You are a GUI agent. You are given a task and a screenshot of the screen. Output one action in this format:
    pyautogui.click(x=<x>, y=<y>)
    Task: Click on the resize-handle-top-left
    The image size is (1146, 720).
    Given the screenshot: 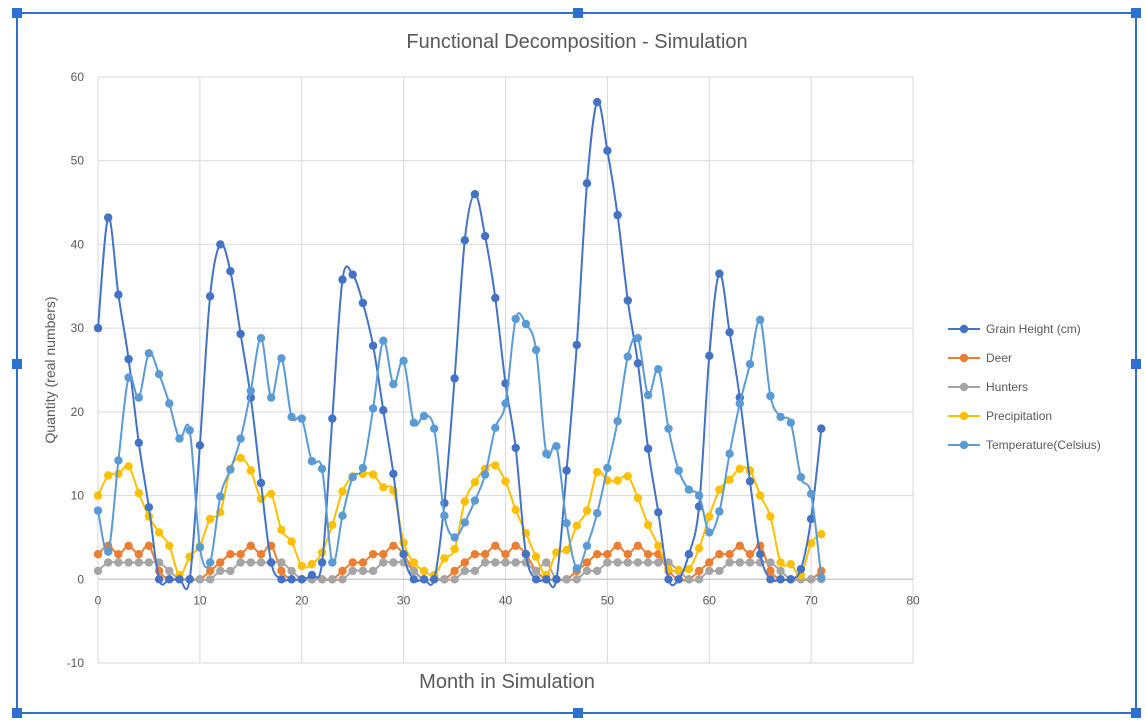 What is the action you would take?
    pyautogui.click(x=17, y=13)
    